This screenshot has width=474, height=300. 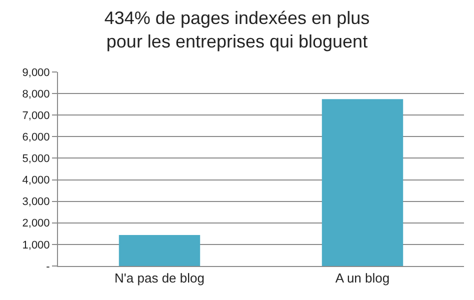 What do you see at coordinates (36, 159) in the screenshot?
I see `y-tick-label: 5,000` at bounding box center [36, 159].